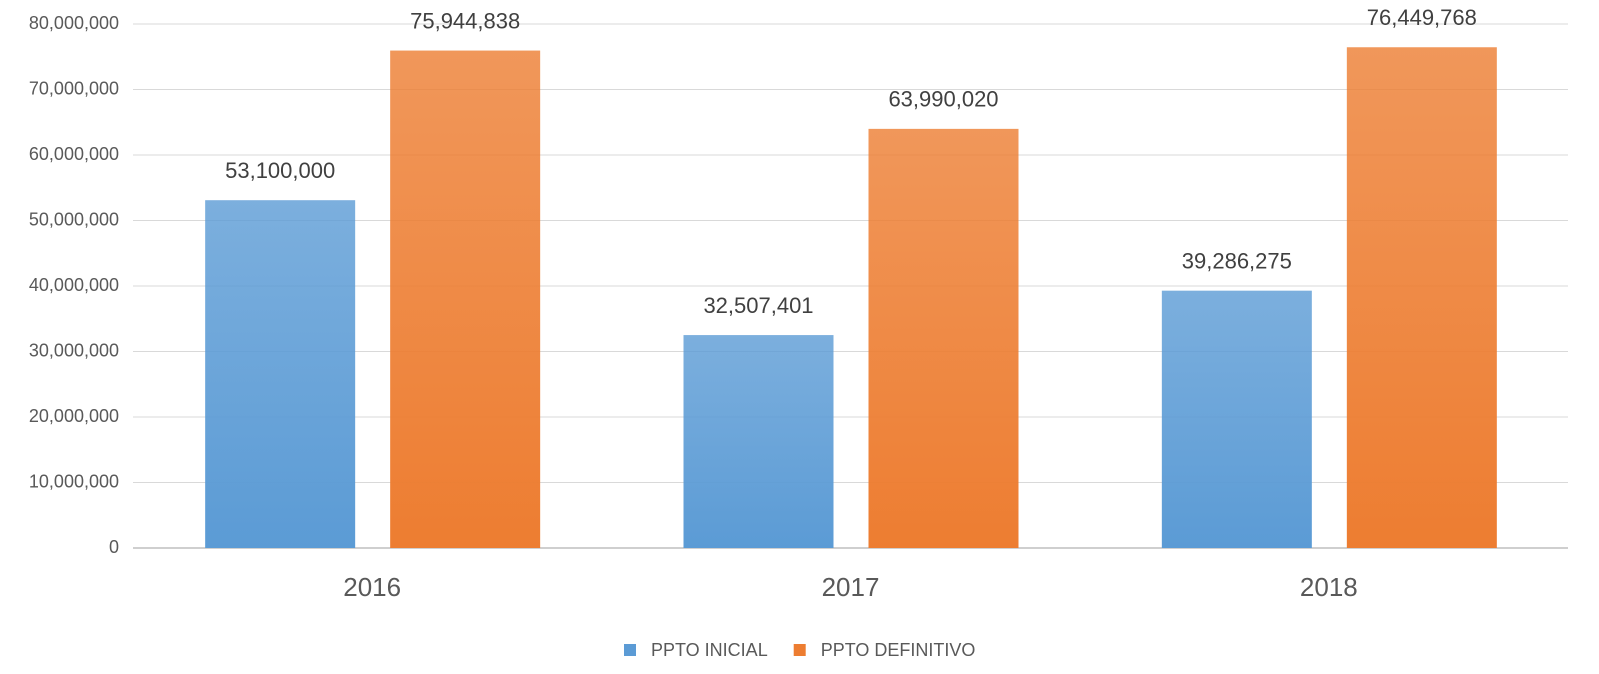 This screenshot has height=674, width=1599. Describe the element at coordinates (1237, 260) in the screenshot. I see `data-label: 39,286,275` at that location.